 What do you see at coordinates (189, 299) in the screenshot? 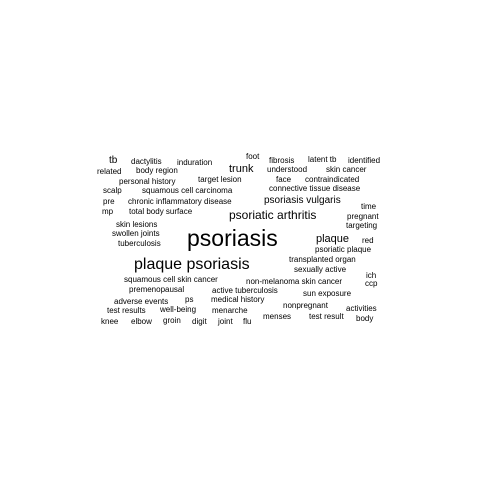
I see `word-ps: ps` at bounding box center [189, 299].